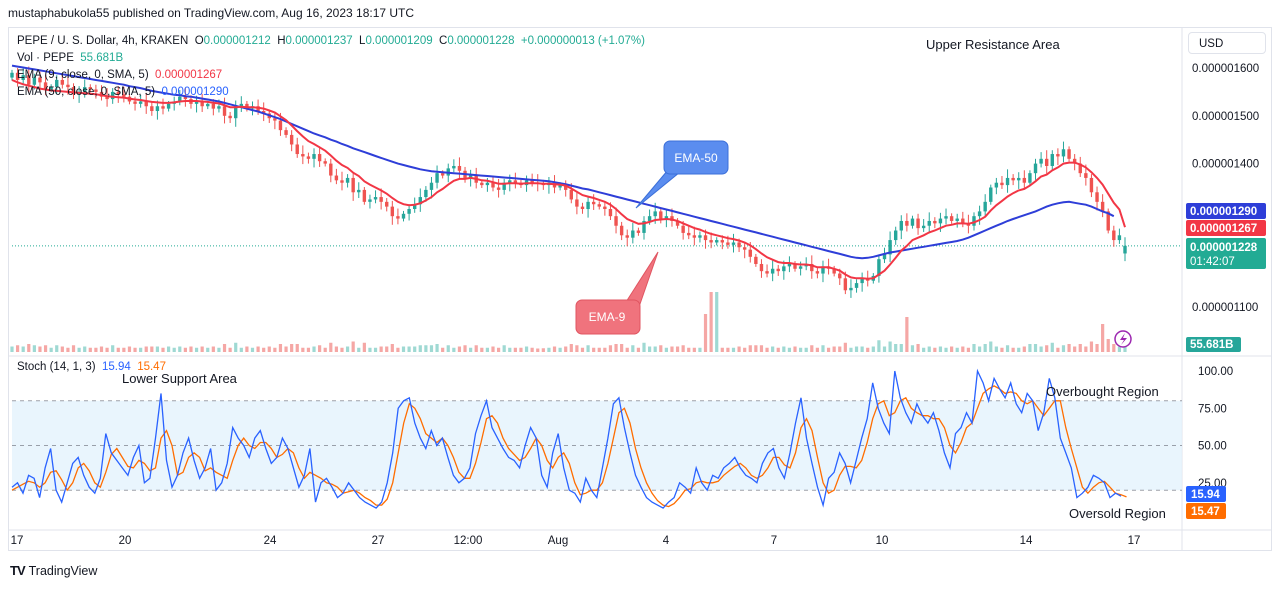 The height and width of the screenshot is (589, 1281). I want to click on legend-symbol-title: PEPE / U. S. Dollar, 4h, KRAKEN, so click(103, 41).